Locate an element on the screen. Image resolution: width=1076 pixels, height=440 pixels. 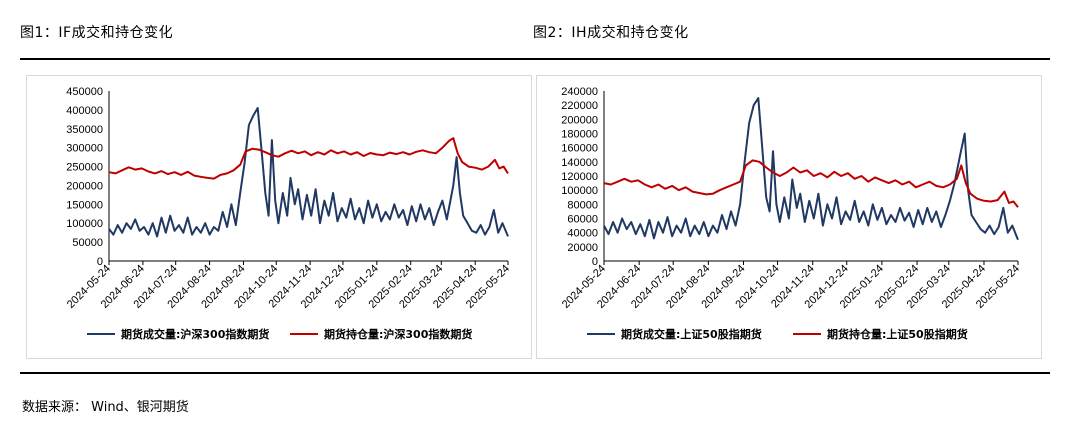
source-note: 数据来源： Wind、银河期货 is located at coordinates (105, 407).